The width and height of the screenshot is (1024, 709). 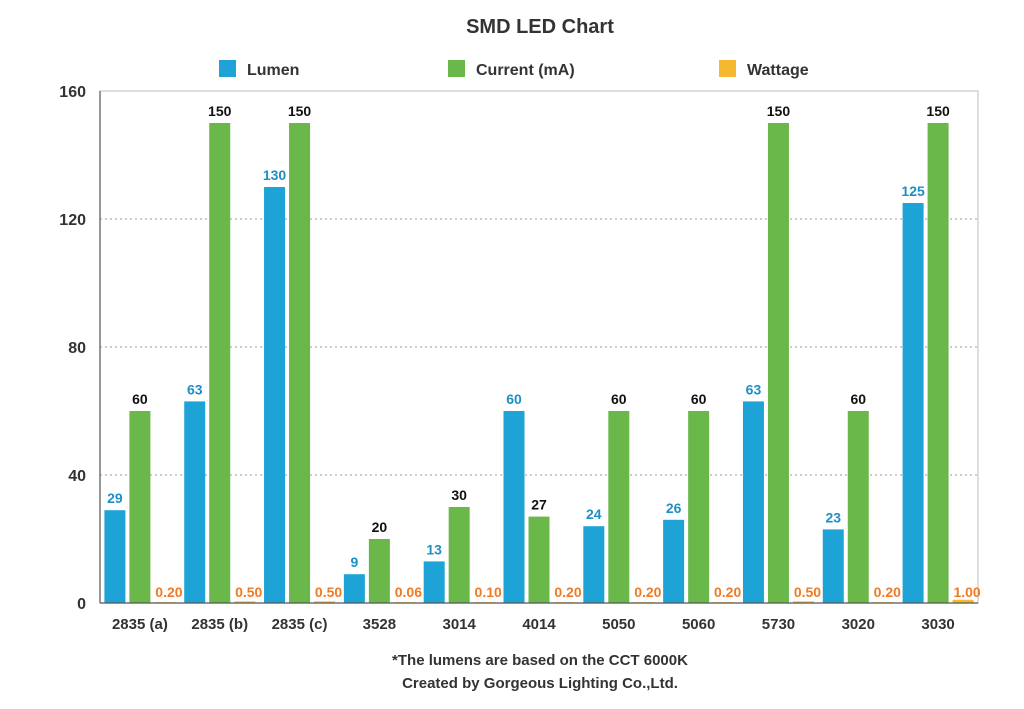 What do you see at coordinates (966, 592) in the screenshot?
I see `data-label: 1.00` at bounding box center [966, 592].